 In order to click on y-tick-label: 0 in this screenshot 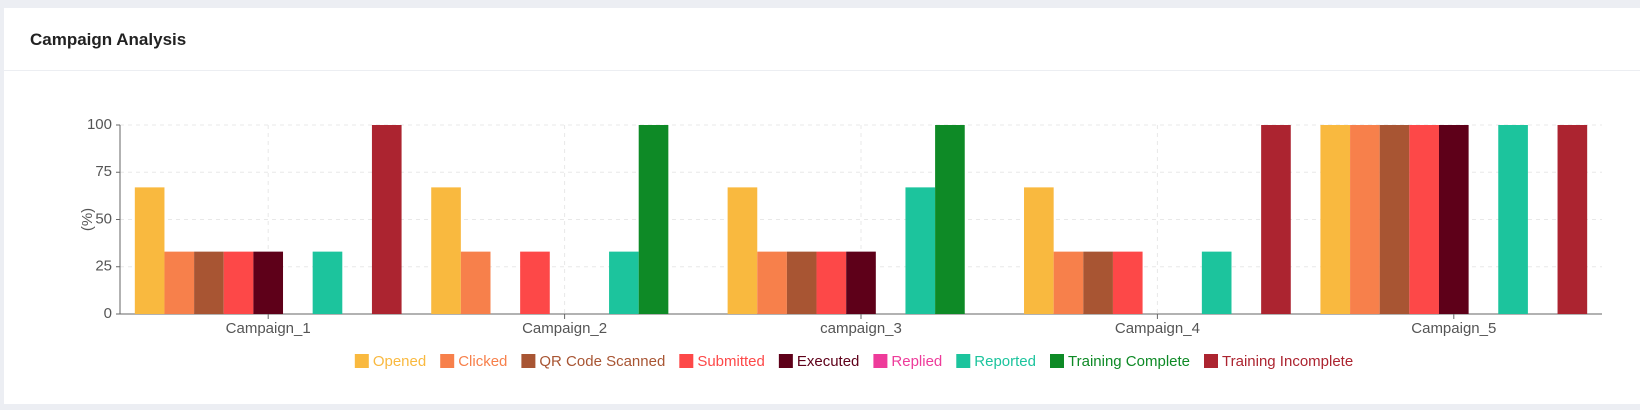, I will do `click(108, 313)`.